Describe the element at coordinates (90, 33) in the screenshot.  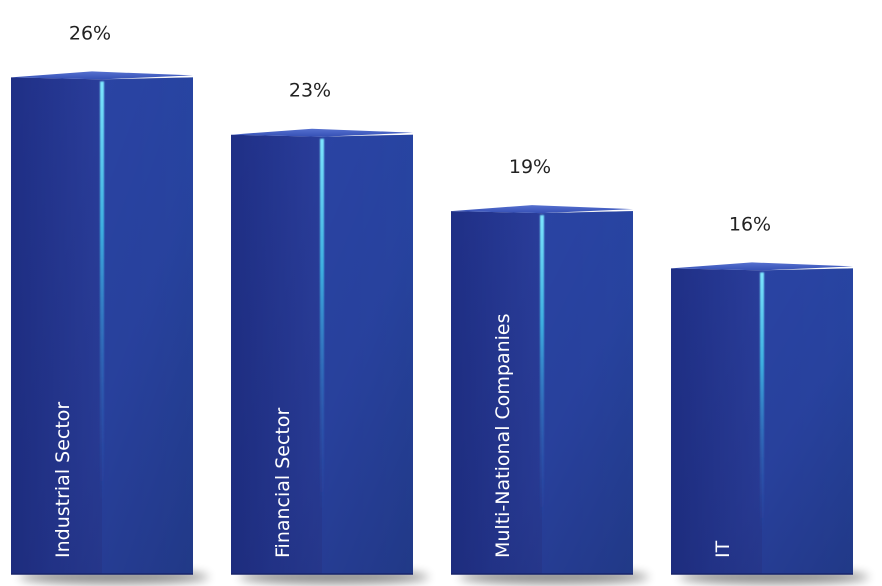
I see `value-label-industrial-sector: 26%` at that location.